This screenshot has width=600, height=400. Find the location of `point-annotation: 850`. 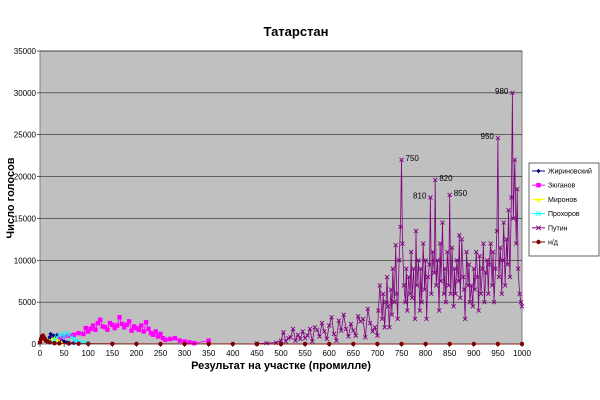

point-annotation: 850 is located at coordinates (461, 193).